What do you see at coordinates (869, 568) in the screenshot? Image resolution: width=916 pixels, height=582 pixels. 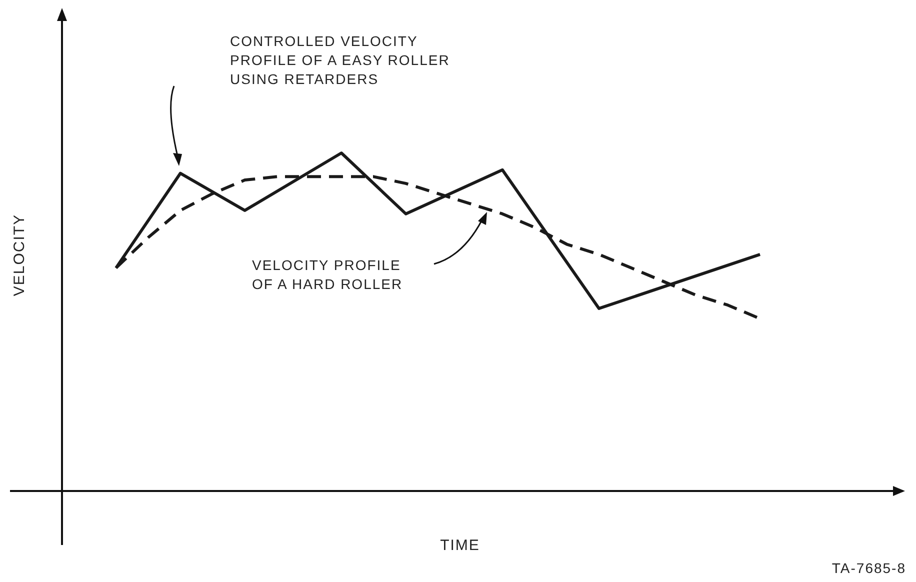 I see `text: TA-7685-8` at bounding box center [869, 568].